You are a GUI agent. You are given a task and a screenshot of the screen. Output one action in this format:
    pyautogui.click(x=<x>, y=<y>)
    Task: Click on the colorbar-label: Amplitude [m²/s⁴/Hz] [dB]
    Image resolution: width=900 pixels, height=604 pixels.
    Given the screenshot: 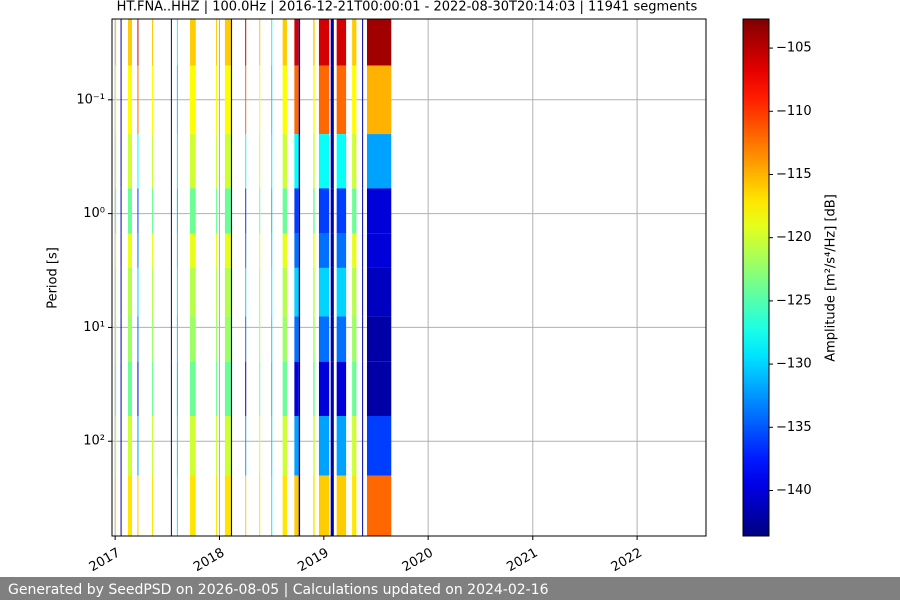 What is the action you would take?
    pyautogui.click(x=831, y=278)
    